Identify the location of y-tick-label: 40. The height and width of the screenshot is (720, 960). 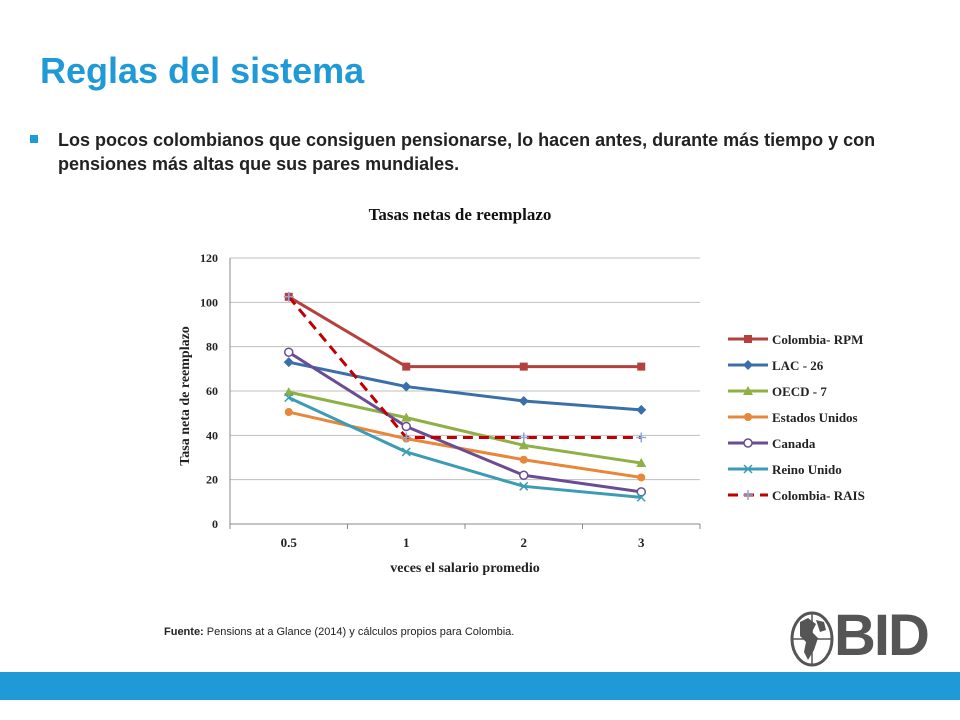
(212, 435).